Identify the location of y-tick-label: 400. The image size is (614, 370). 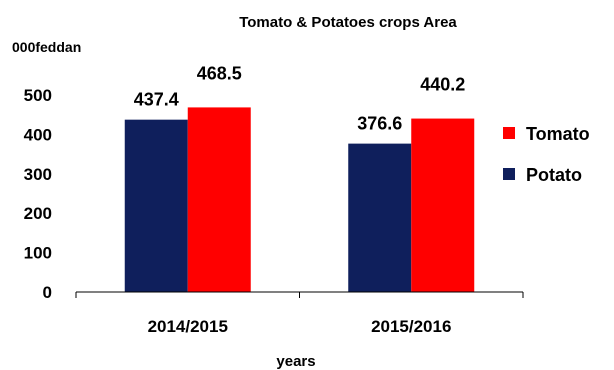
(38, 134).